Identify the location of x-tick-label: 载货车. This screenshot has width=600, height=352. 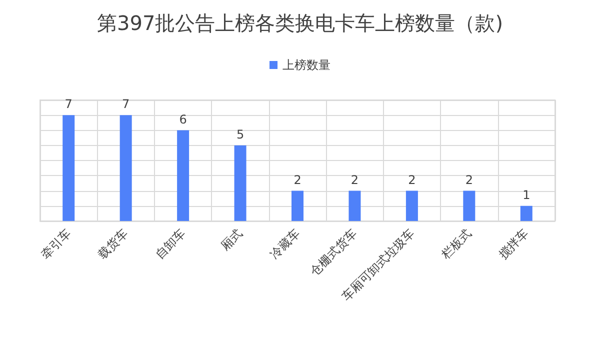
(113, 244).